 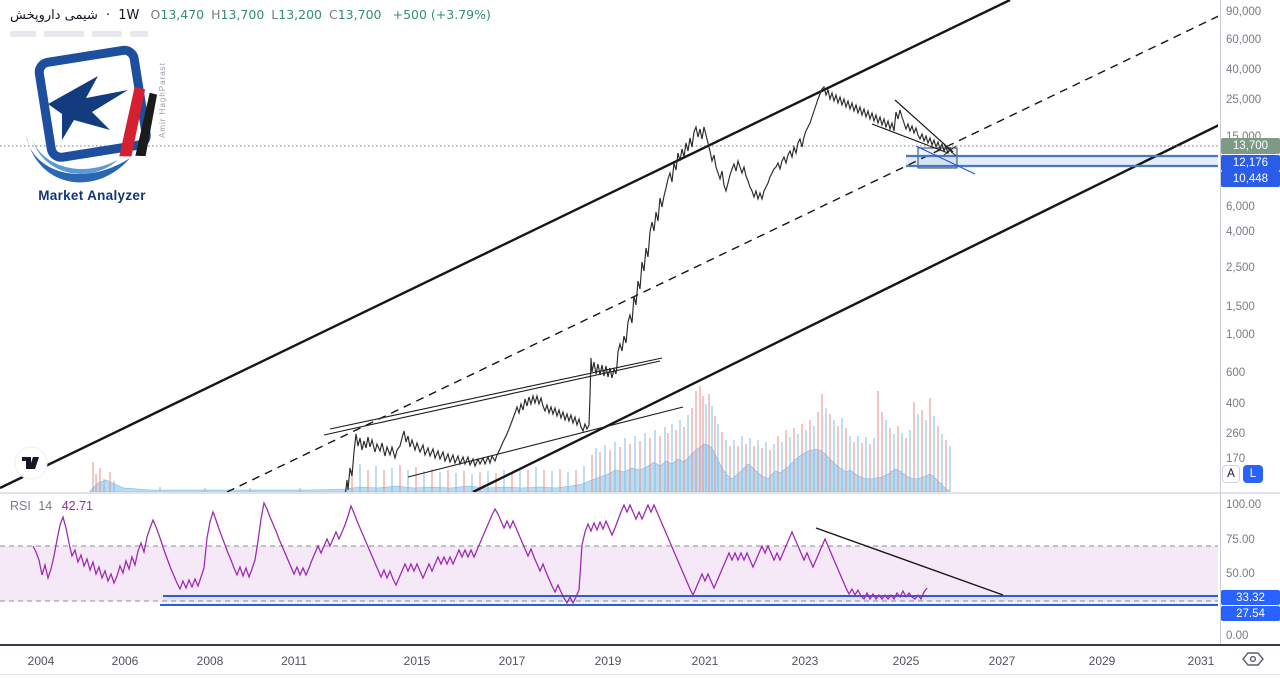 I want to click on rsi-axis-tick: 75.00, so click(x=1240, y=540).